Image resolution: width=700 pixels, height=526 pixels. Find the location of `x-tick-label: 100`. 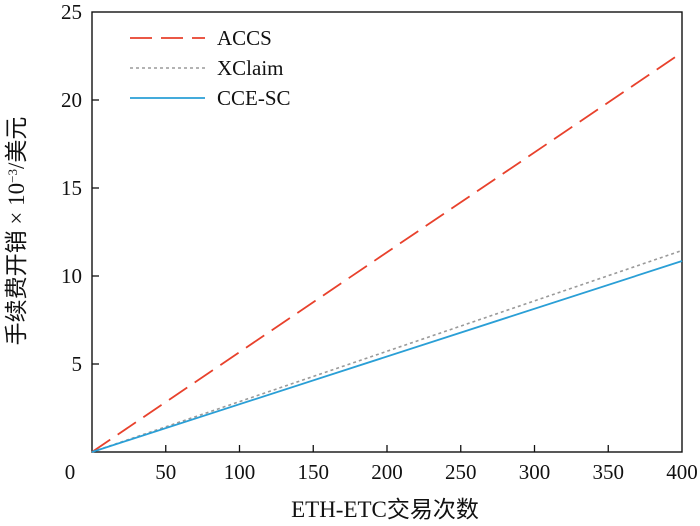

x-tick-label: 100 is located at coordinates (240, 472).